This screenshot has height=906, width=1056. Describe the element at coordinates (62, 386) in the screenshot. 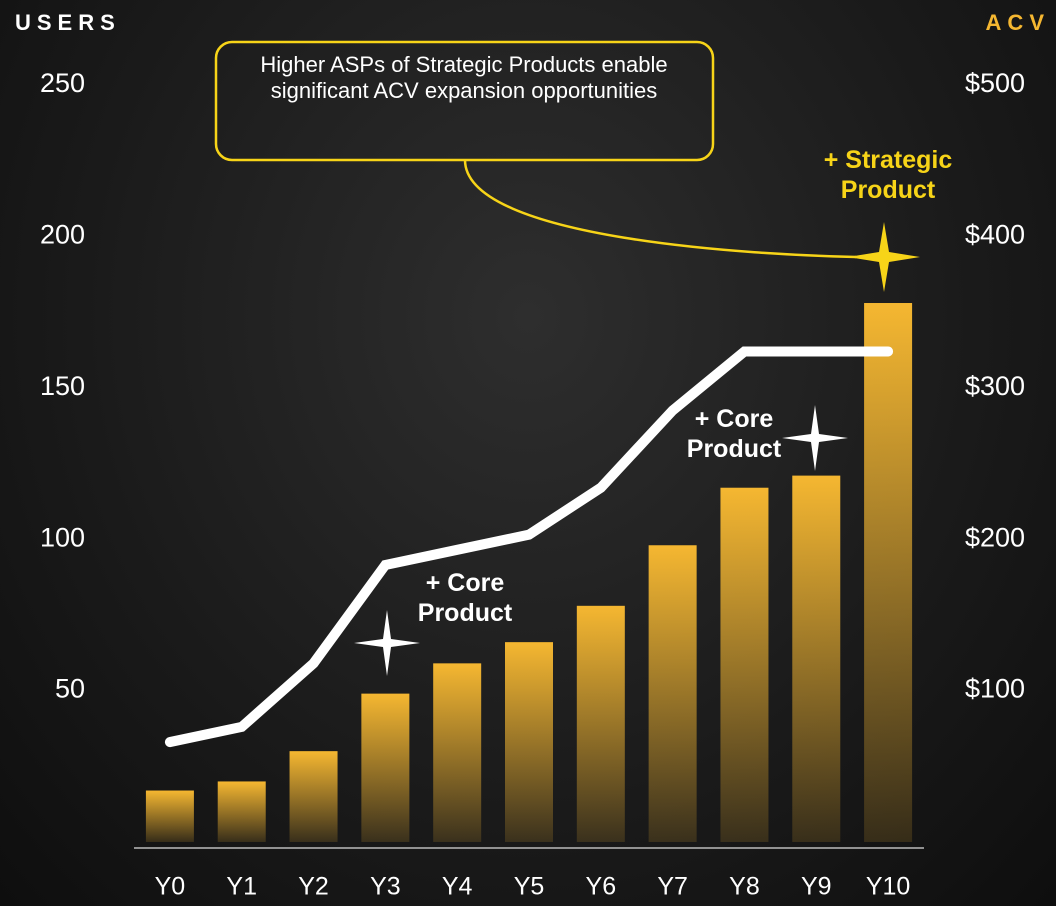

I see `y-tick-label: 150` at that location.